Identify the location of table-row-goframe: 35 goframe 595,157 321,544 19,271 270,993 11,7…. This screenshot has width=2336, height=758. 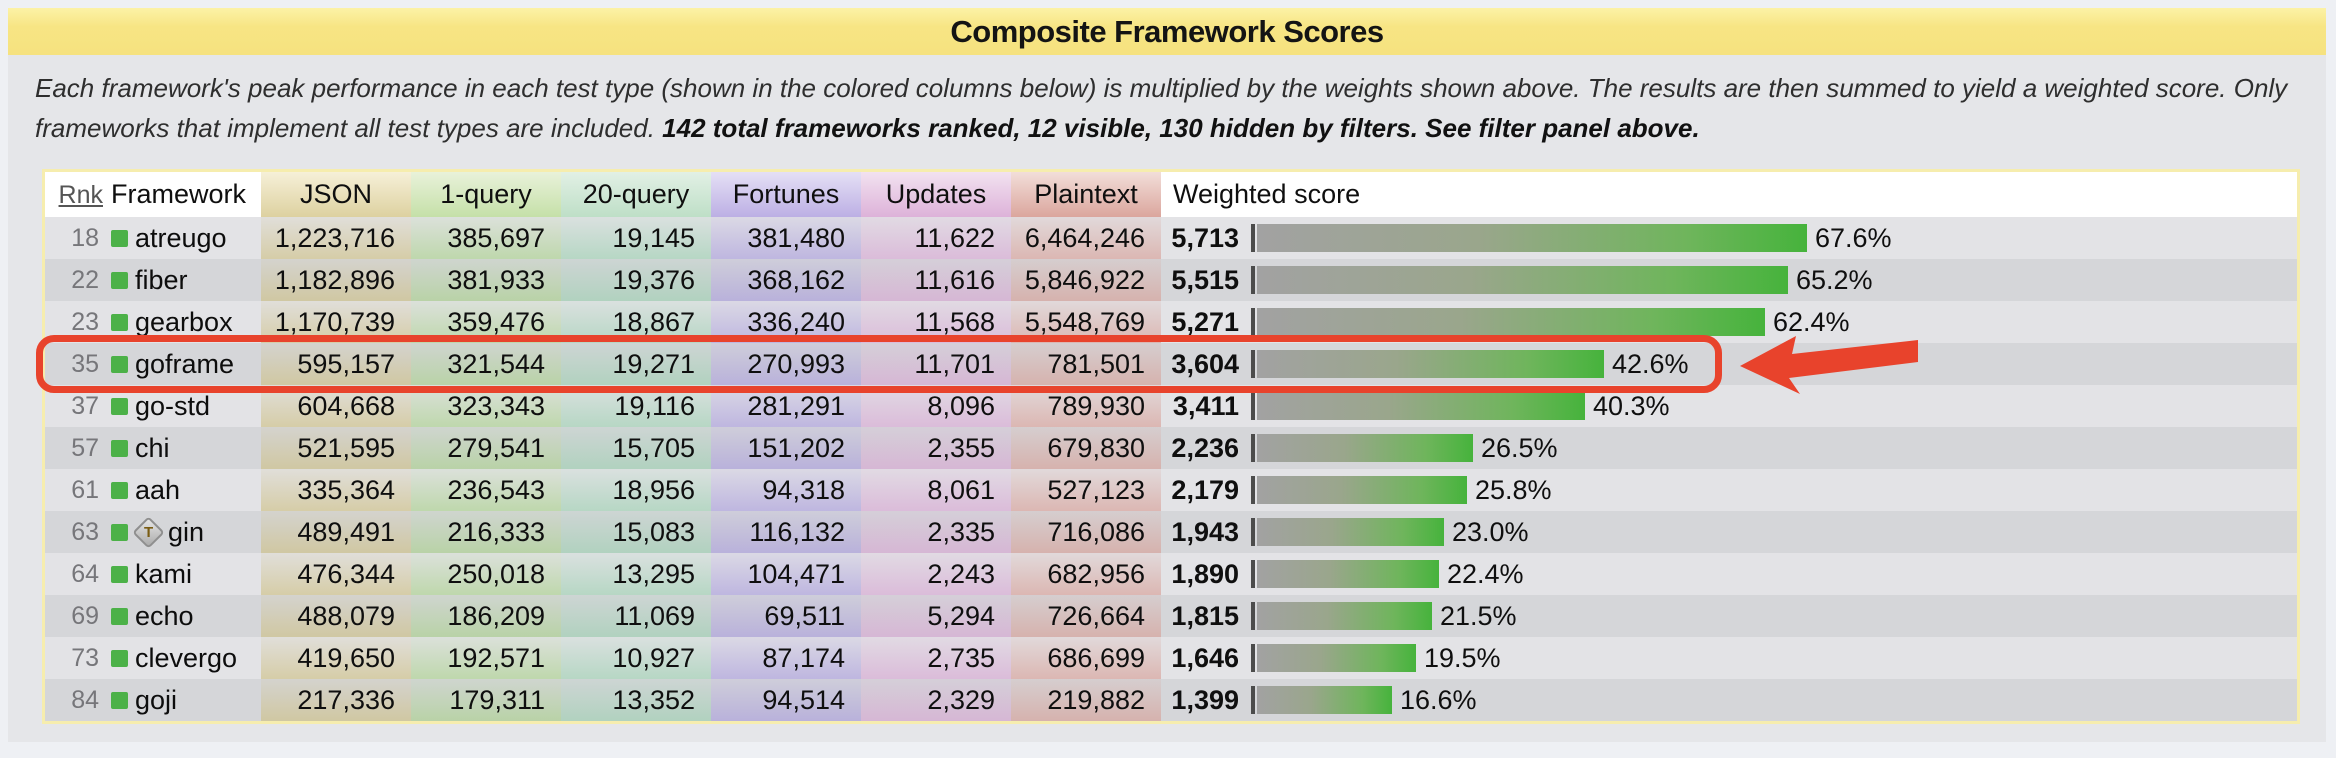
(1171, 364).